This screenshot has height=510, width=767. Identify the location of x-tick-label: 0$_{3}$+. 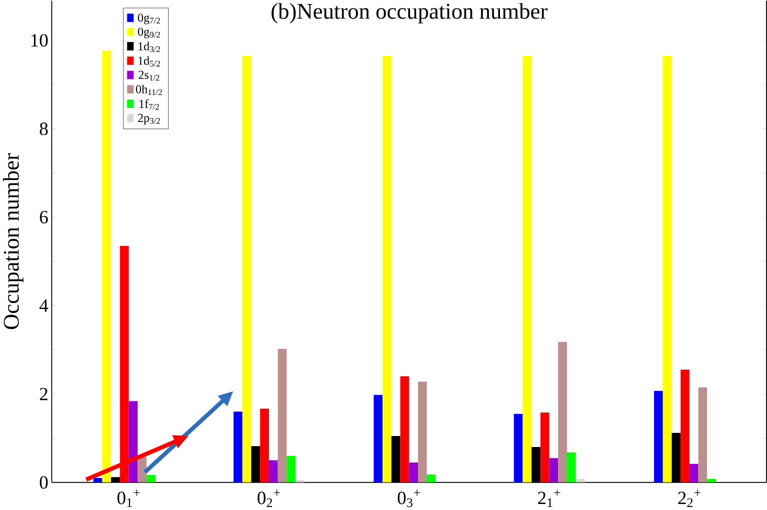
(409, 498).